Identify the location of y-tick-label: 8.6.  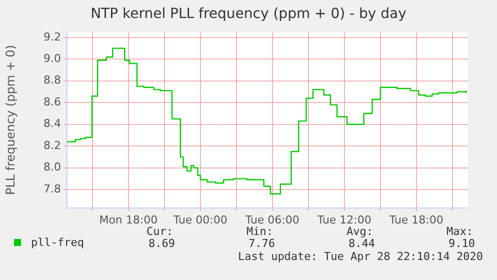
(52, 101).